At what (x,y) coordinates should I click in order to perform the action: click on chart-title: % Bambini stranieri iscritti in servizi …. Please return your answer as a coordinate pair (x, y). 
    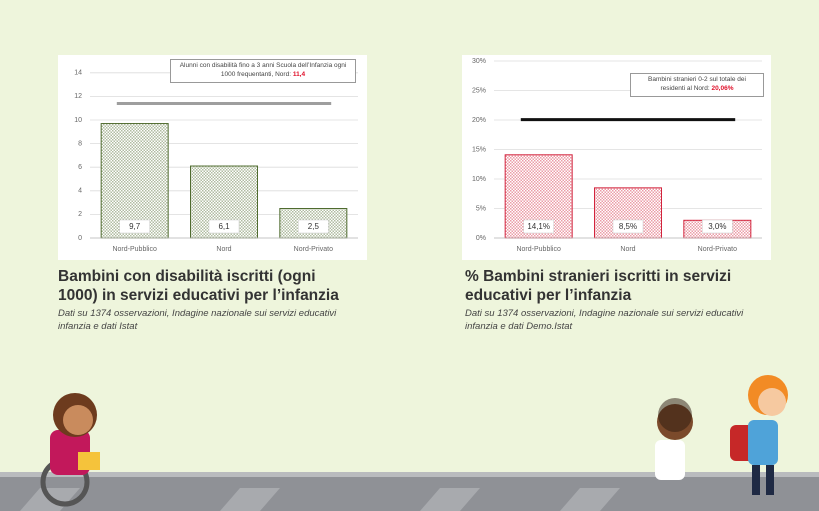
    Looking at the image, I should click on (598, 286).